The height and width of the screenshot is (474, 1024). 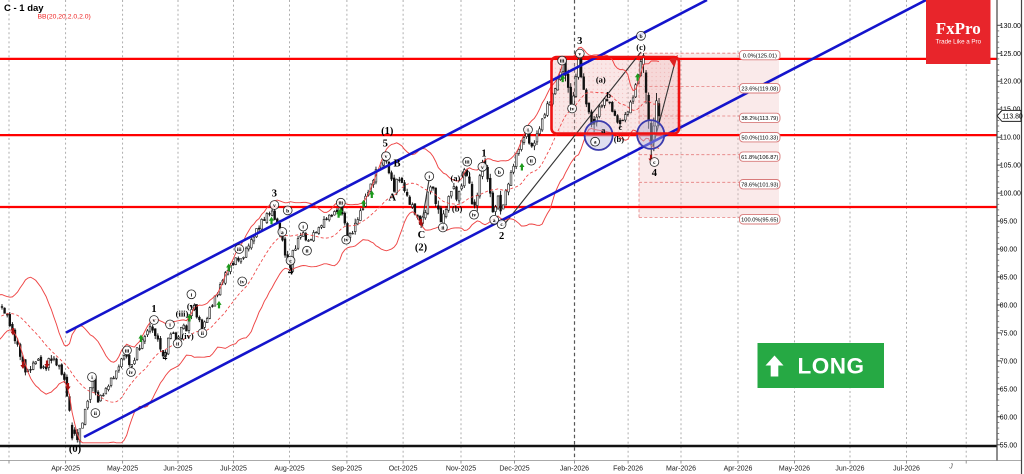 What do you see at coordinates (514, 469) in the screenshot?
I see `svg-text: Dec-2025` at bounding box center [514, 469].